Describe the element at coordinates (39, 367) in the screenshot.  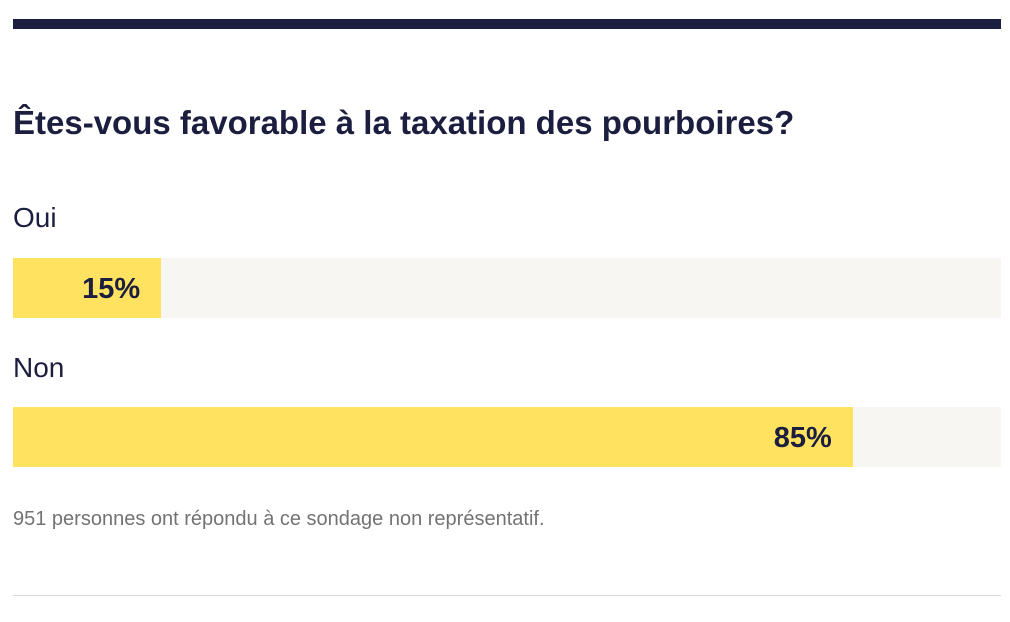
I see `option-label-non: Non` at that location.